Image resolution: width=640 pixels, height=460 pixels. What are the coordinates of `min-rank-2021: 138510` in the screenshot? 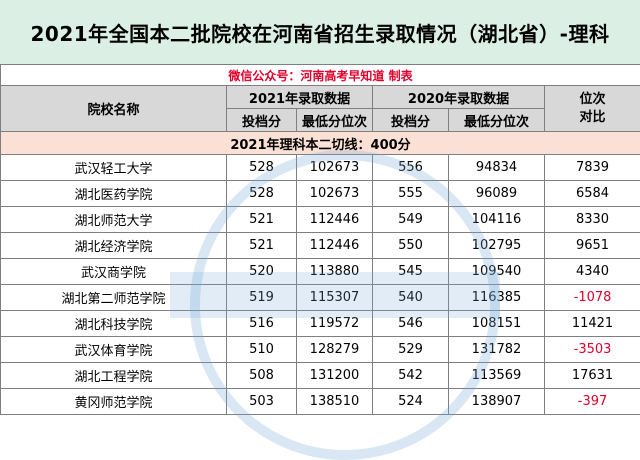 It's located at (335, 402).